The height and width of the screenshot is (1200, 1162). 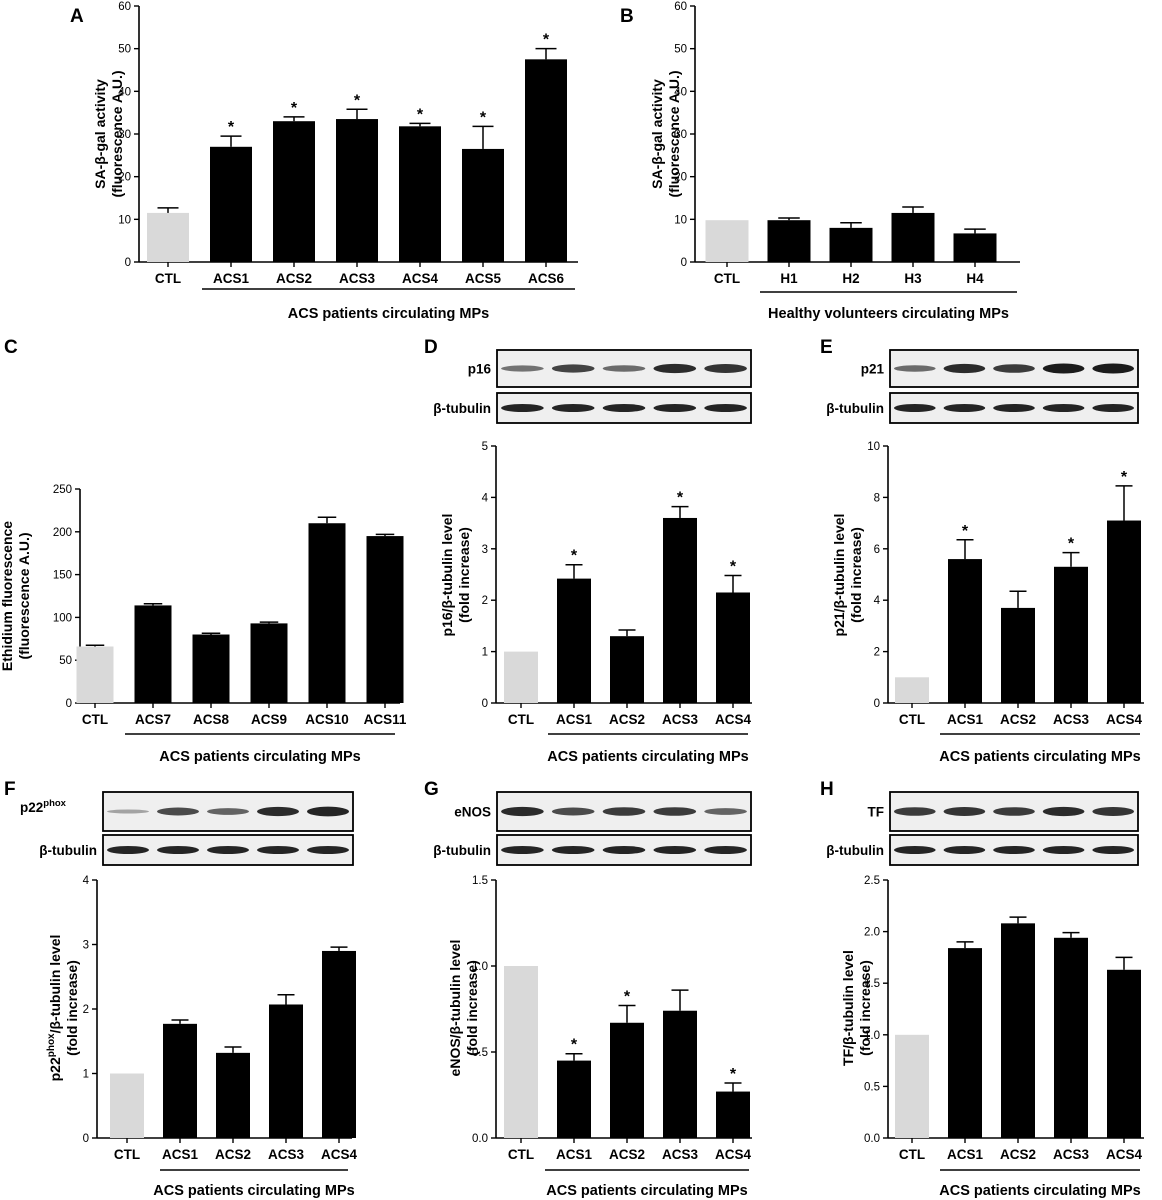 What do you see at coordinates (420, 278) in the screenshot?
I see `x-tick-label: ACS4` at bounding box center [420, 278].